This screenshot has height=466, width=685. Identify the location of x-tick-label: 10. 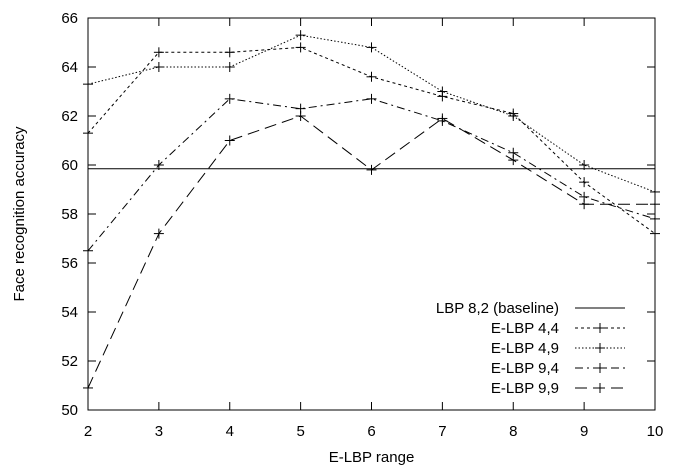
(655, 431).